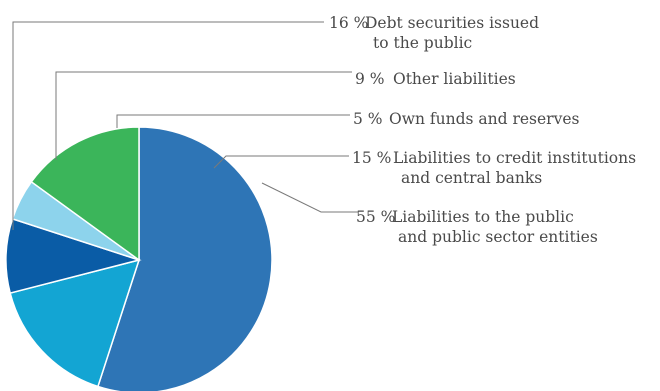 This screenshot has height=391, width=660. What do you see at coordinates (483, 217) in the screenshot?
I see `slice-name-label-0-line-0: Liabilities to the public` at bounding box center [483, 217].